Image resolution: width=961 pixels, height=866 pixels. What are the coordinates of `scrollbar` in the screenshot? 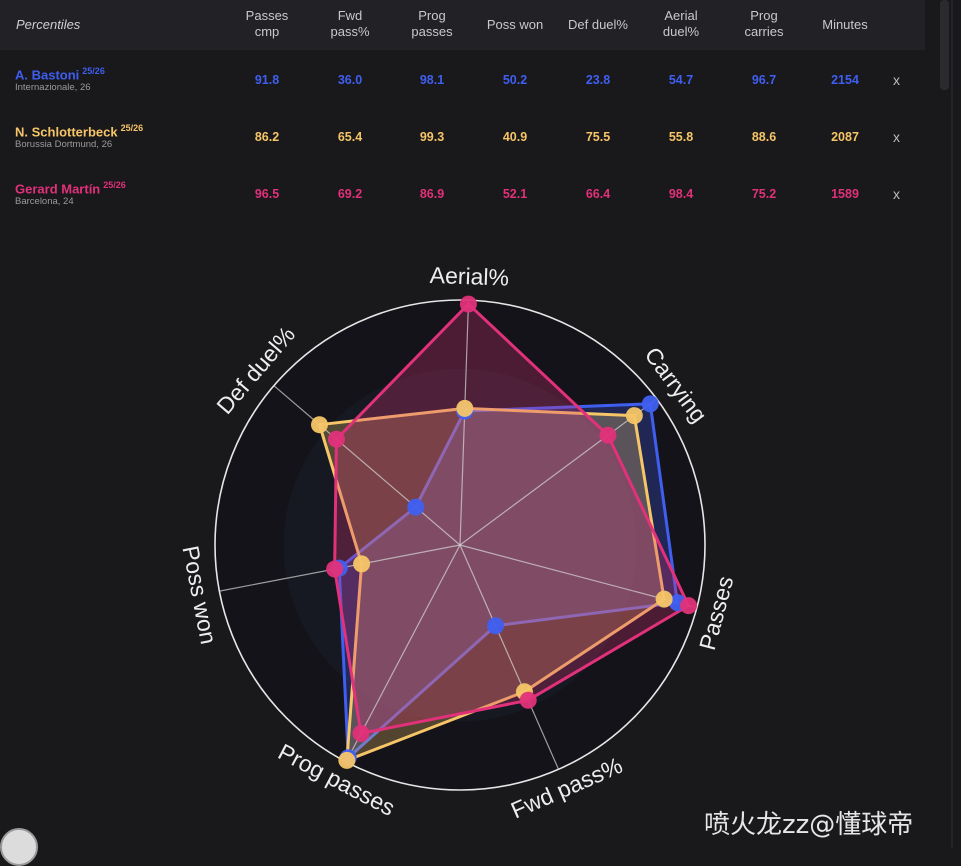 It's located at (944, 45).